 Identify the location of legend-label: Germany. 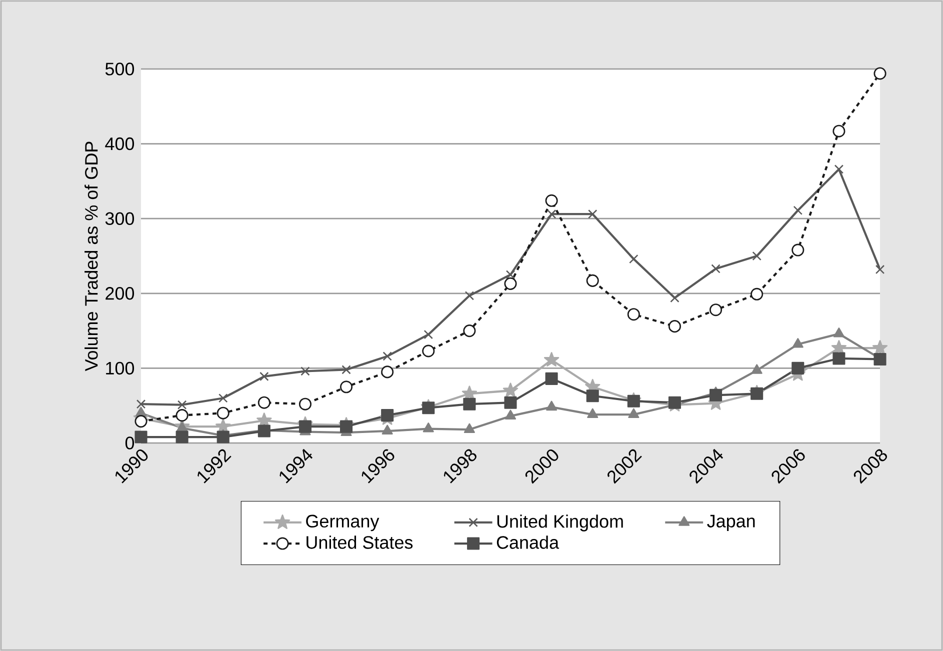
(343, 523).